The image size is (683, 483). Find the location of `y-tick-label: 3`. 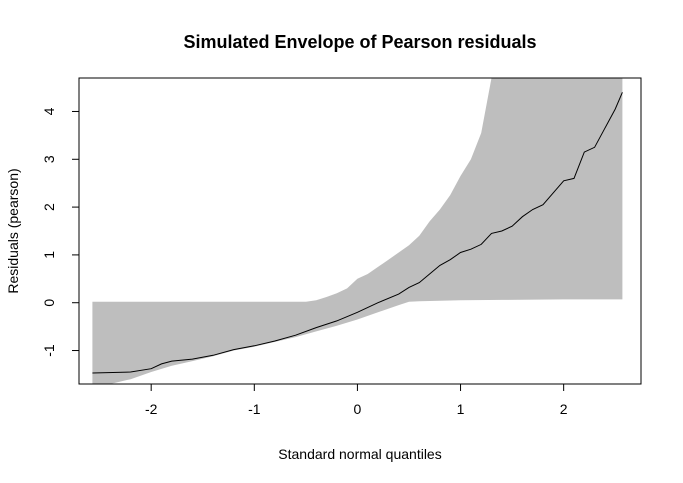

y-tick-label: 3 is located at coordinates (49, 159).